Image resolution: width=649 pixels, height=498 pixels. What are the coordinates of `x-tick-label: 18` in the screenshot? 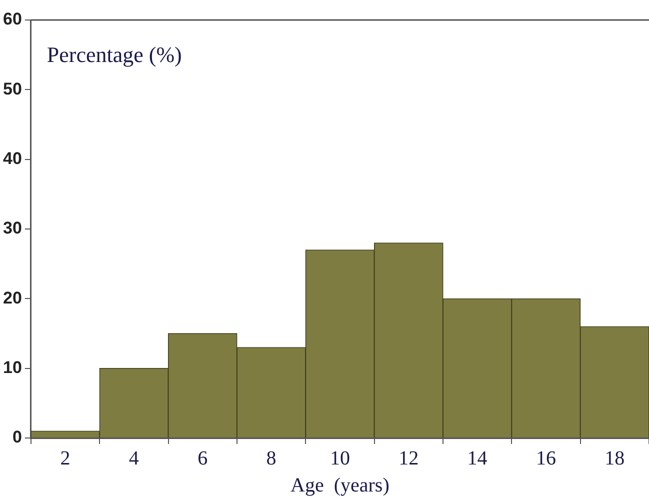 It's located at (614, 458).